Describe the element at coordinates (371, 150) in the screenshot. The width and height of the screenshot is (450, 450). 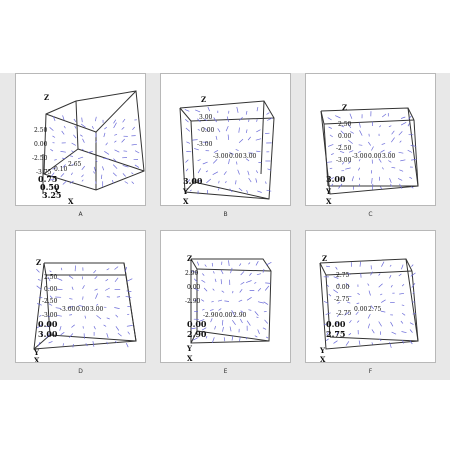
I see `vector-arrows` at that location.